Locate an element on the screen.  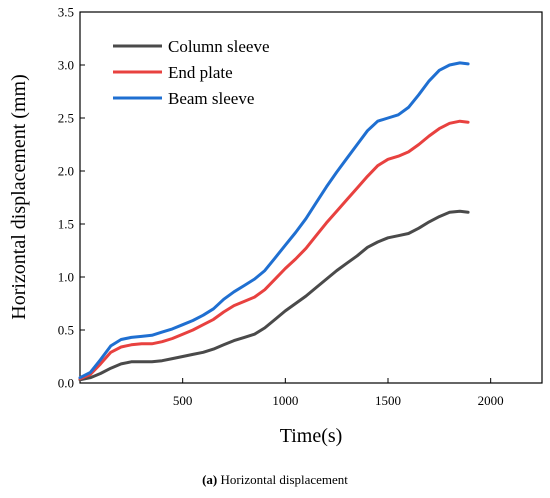
y-tick-label: 2.5 is located at coordinates (66, 118).